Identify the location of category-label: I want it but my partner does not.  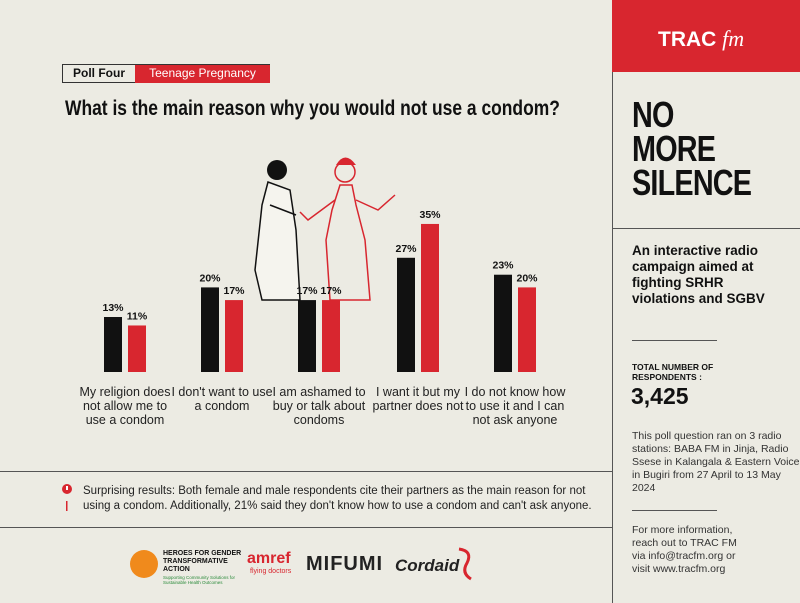
(418, 399).